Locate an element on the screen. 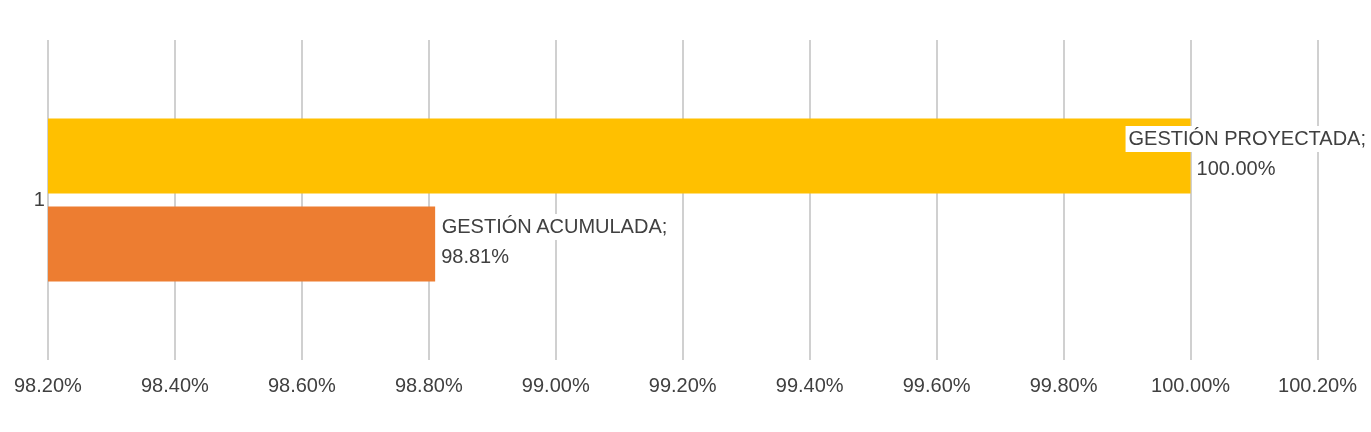  x-tick-label: 98.80% is located at coordinates (428, 384).